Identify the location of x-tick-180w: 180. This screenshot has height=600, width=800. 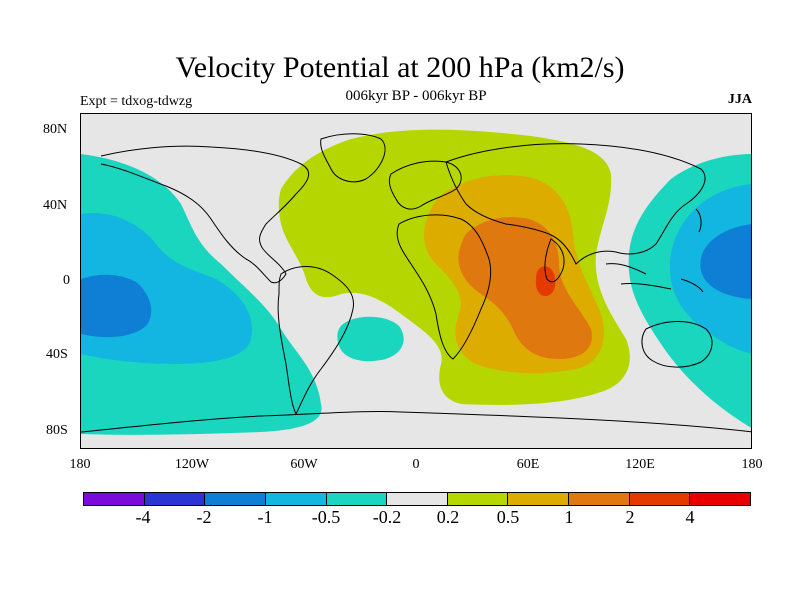
(80, 464).